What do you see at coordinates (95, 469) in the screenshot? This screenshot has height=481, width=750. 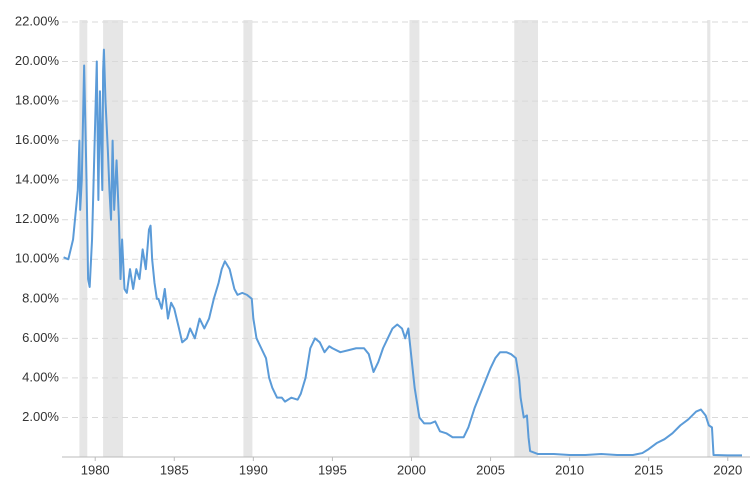 I see `x-tick-label: 1980` at bounding box center [95, 469].